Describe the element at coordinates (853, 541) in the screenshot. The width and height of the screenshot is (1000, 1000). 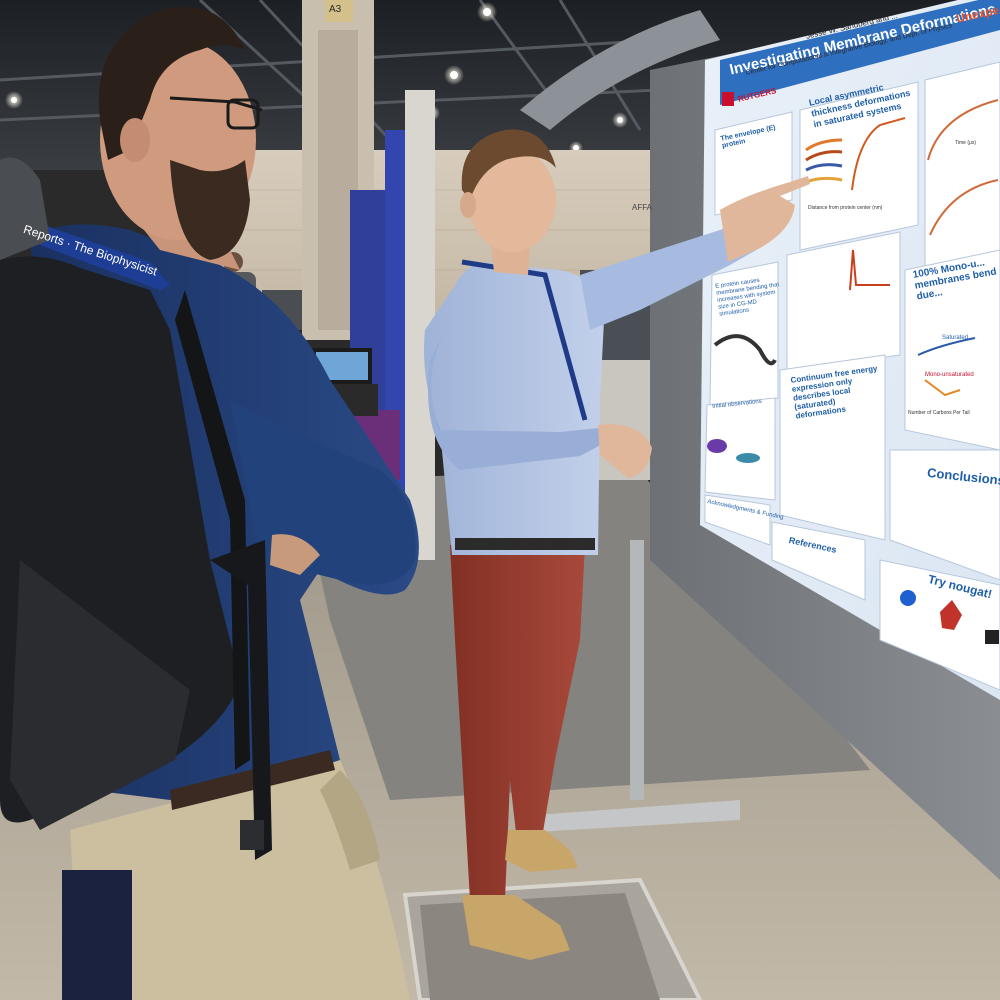
I see `poster-3d-shapes` at that location.